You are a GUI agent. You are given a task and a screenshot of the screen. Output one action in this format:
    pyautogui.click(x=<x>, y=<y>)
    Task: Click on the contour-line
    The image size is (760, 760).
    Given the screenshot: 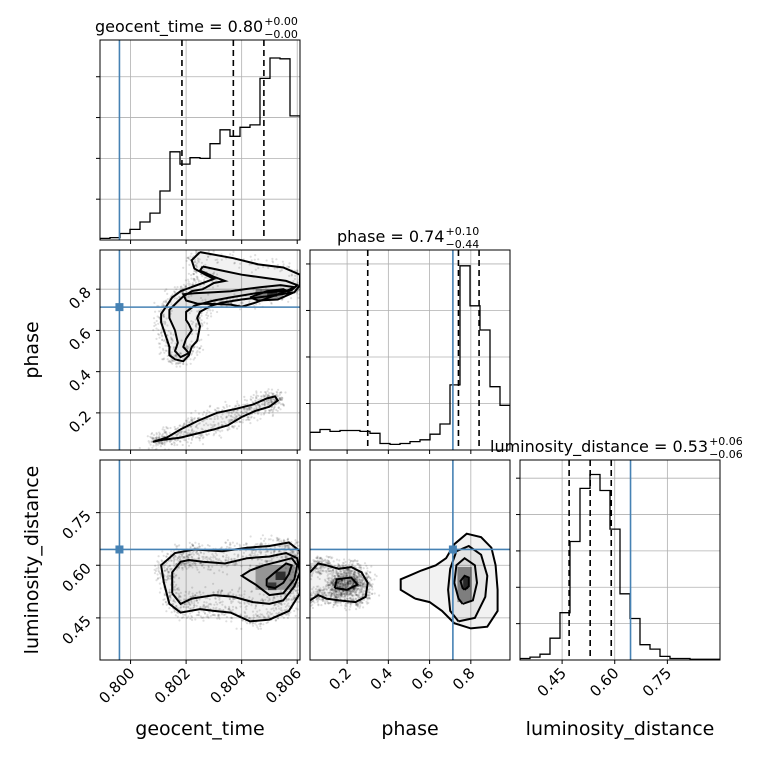 What is the action you would take?
    pyautogui.click(x=464, y=582)
    